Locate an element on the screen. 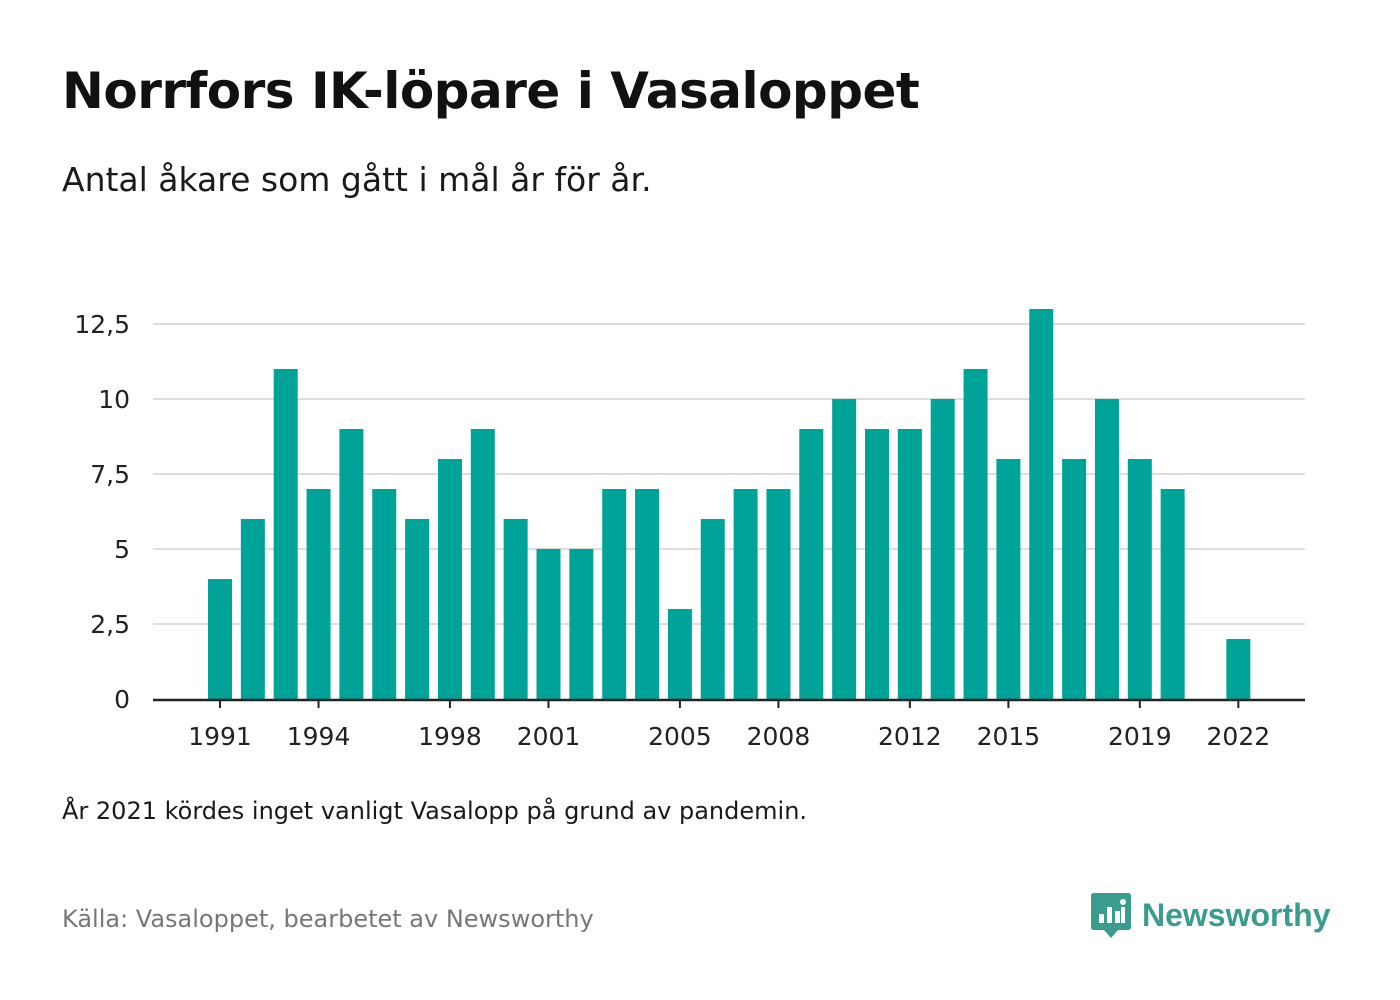 The width and height of the screenshot is (1400, 1000). x-tick-label: 2022 is located at coordinates (1239, 736).